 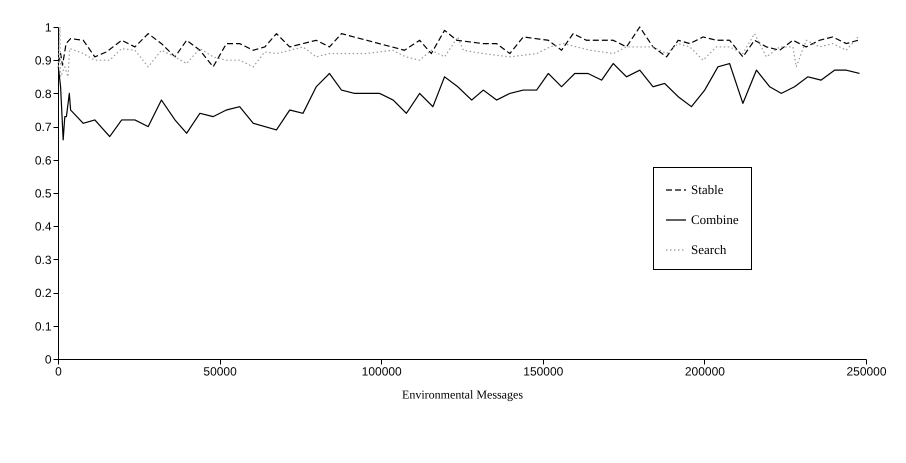 I want to click on x-tick-label: 100000, so click(x=382, y=371).